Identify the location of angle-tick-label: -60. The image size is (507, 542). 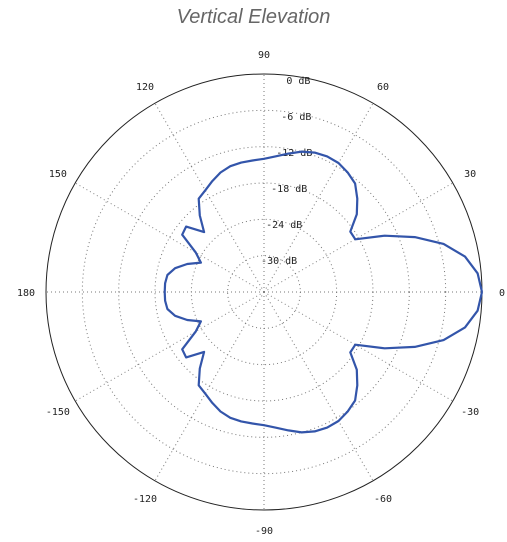
(383, 499).